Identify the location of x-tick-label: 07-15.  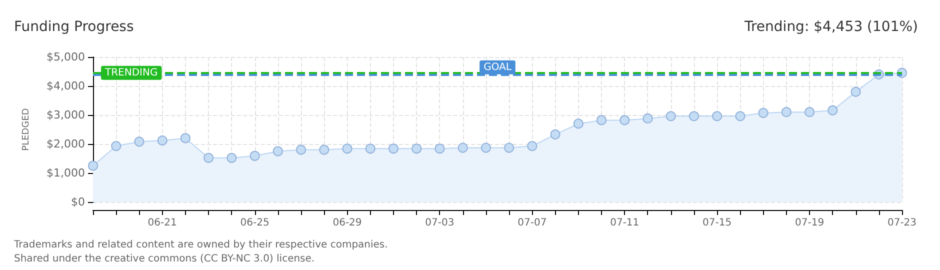
(717, 223).